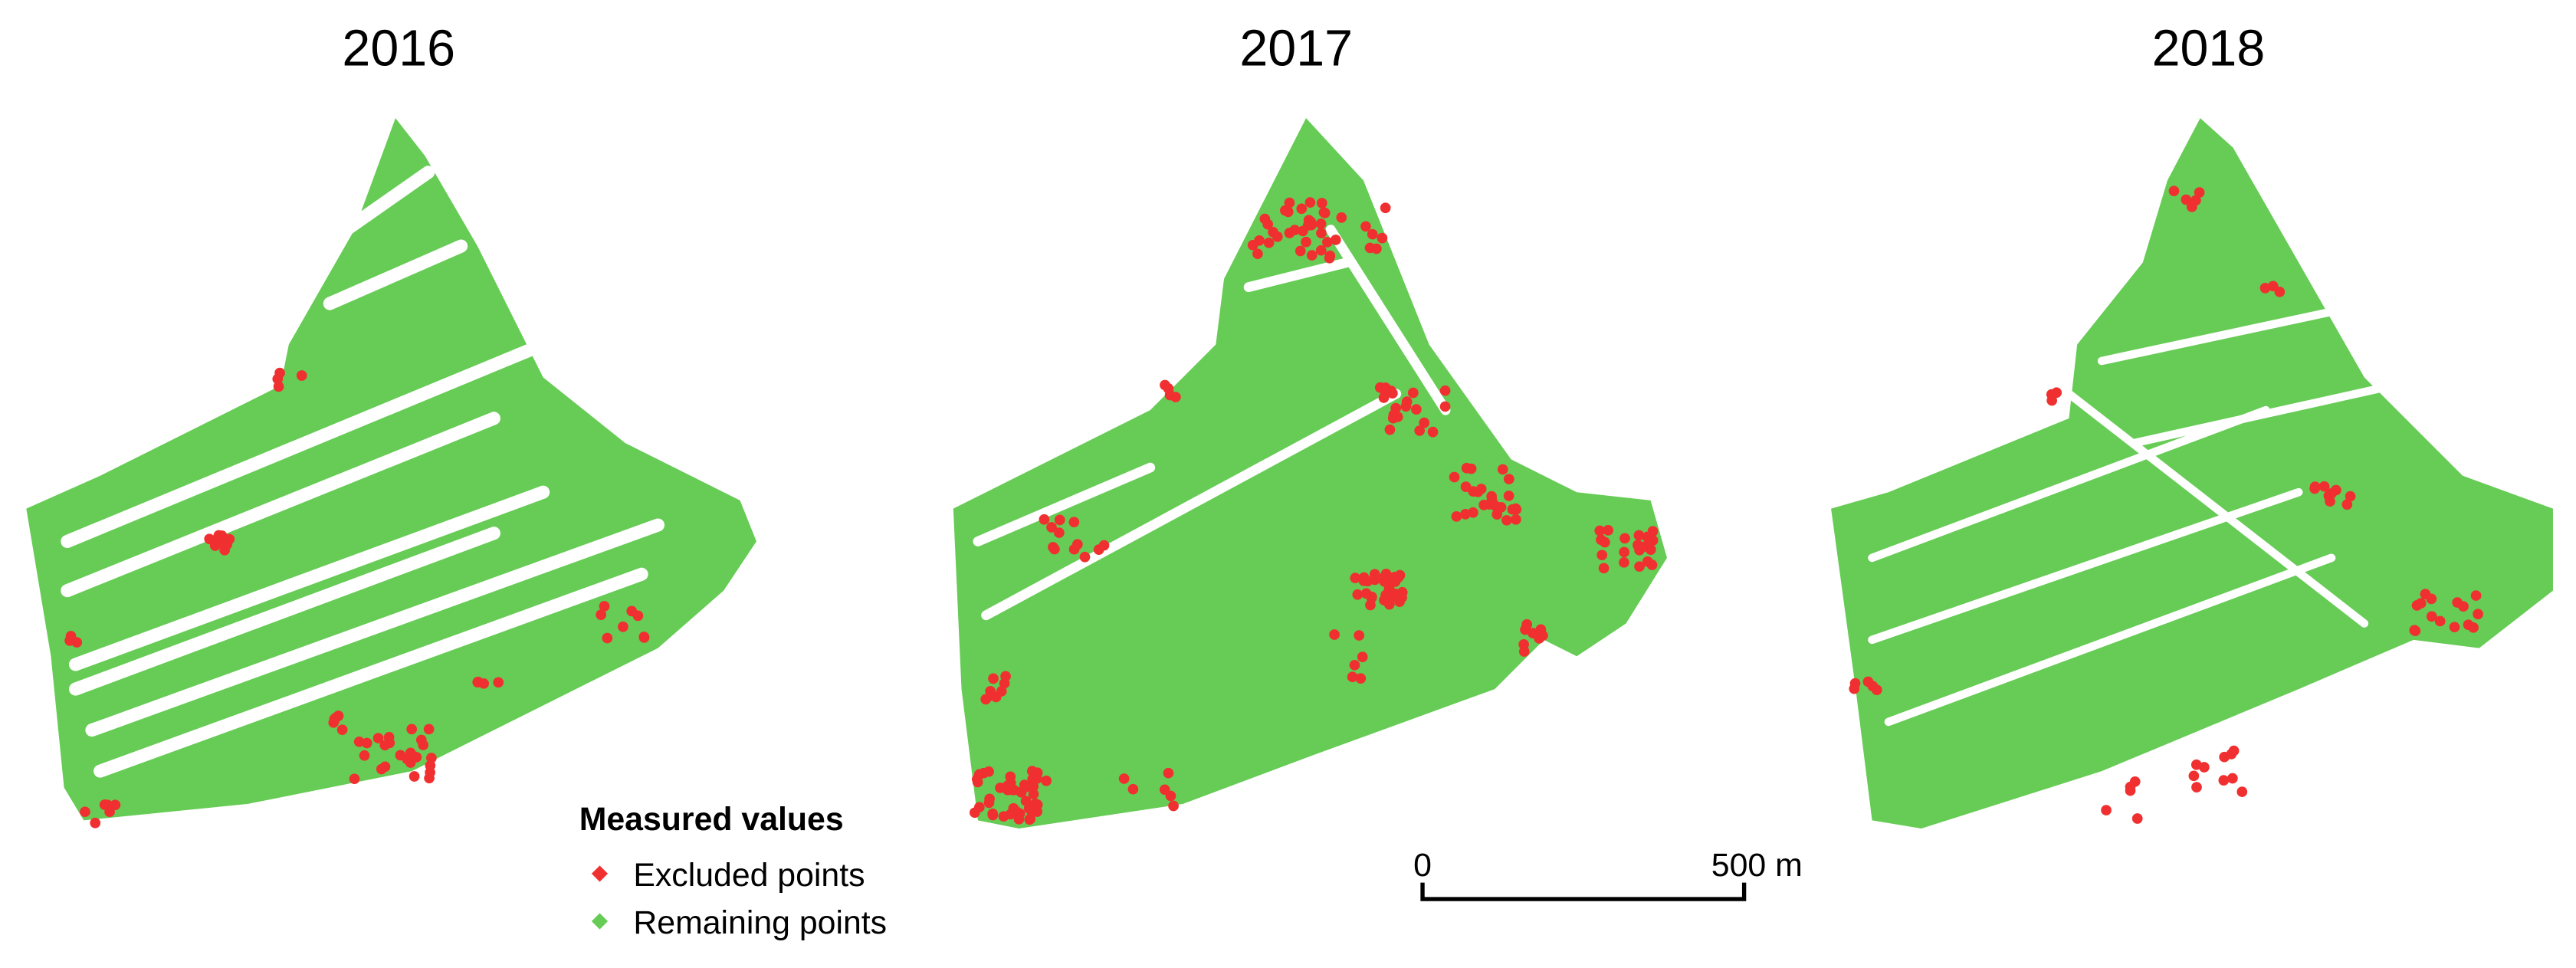  What do you see at coordinates (1583, 891) in the screenshot?
I see `scale-line` at bounding box center [1583, 891].